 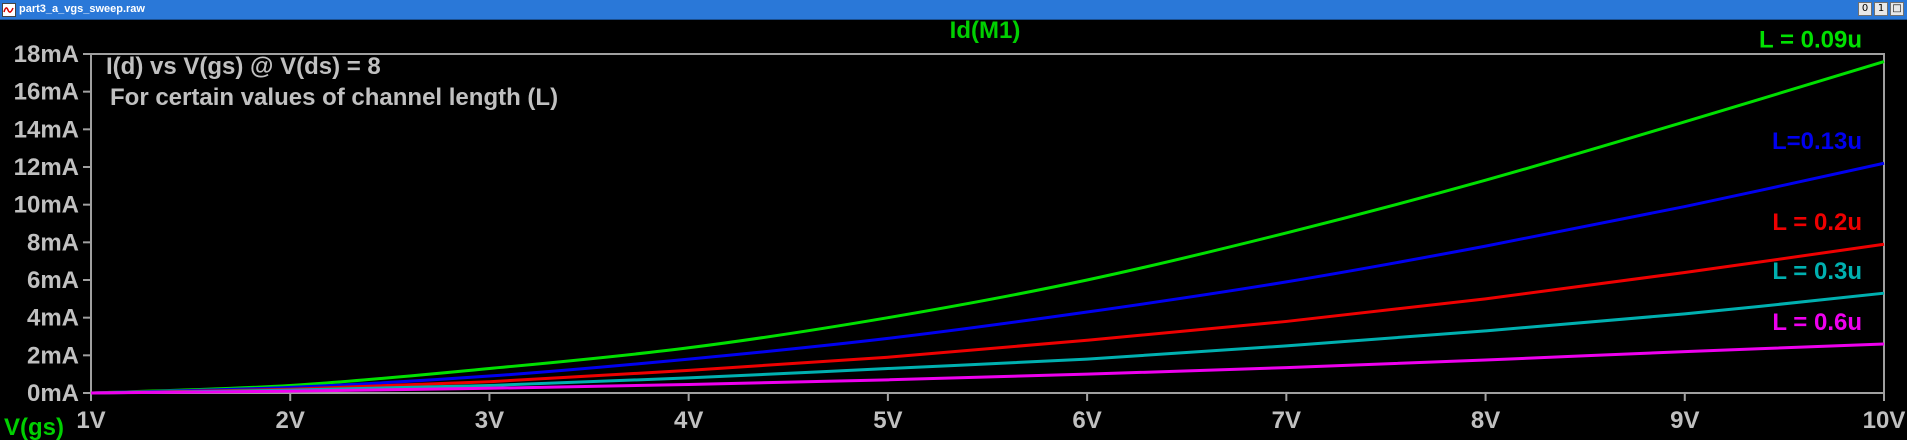 What do you see at coordinates (1817, 141) in the screenshot?
I see `series-label: L=0.13u` at bounding box center [1817, 141].